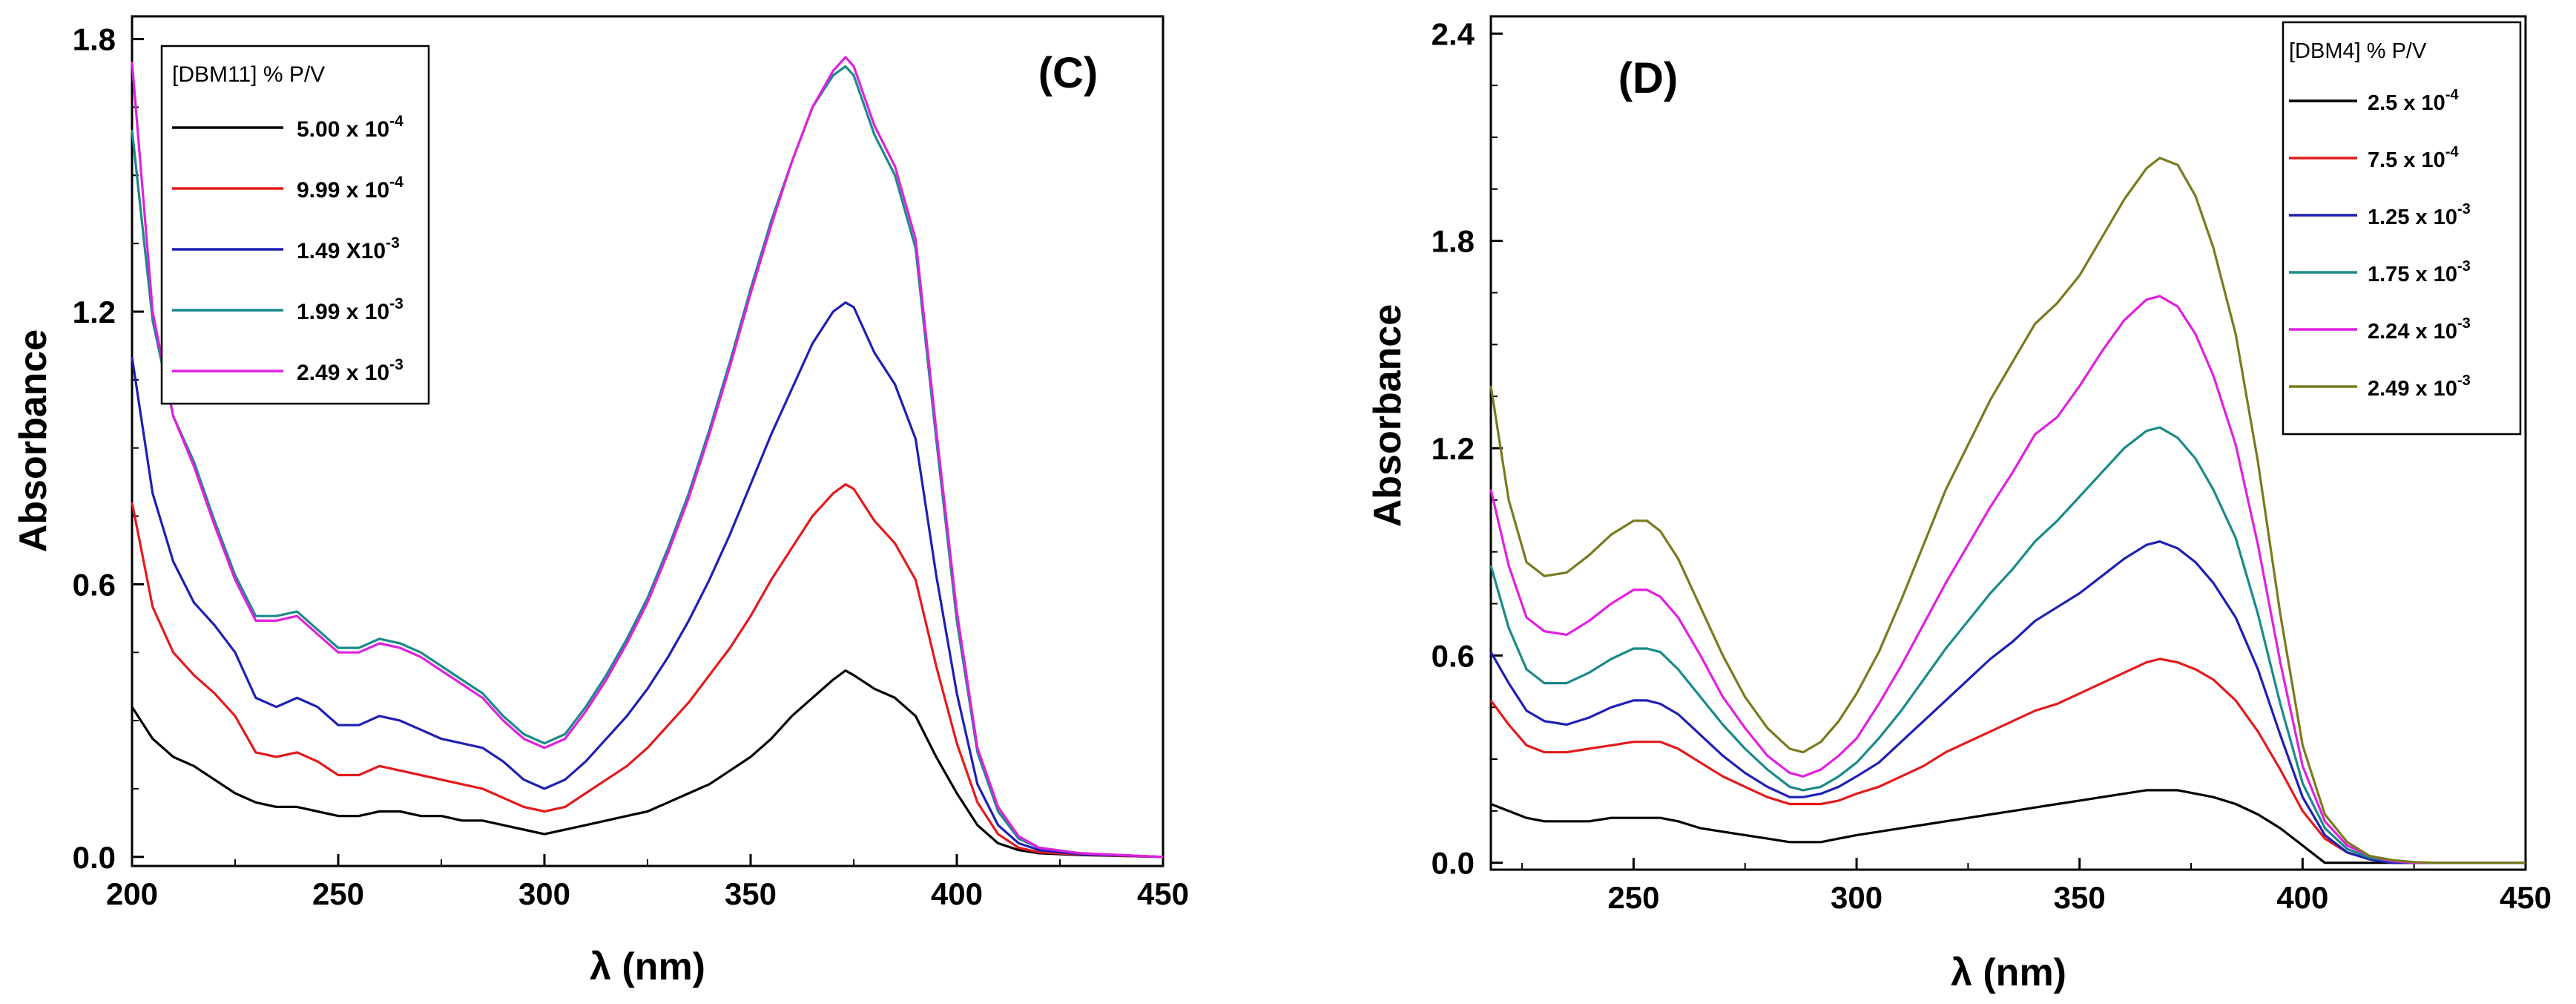 Image resolution: width=2576 pixels, height=1004 pixels. Describe the element at coordinates (1454, 863) in the screenshot. I see `d-y-tick-label: 0.0` at that location.